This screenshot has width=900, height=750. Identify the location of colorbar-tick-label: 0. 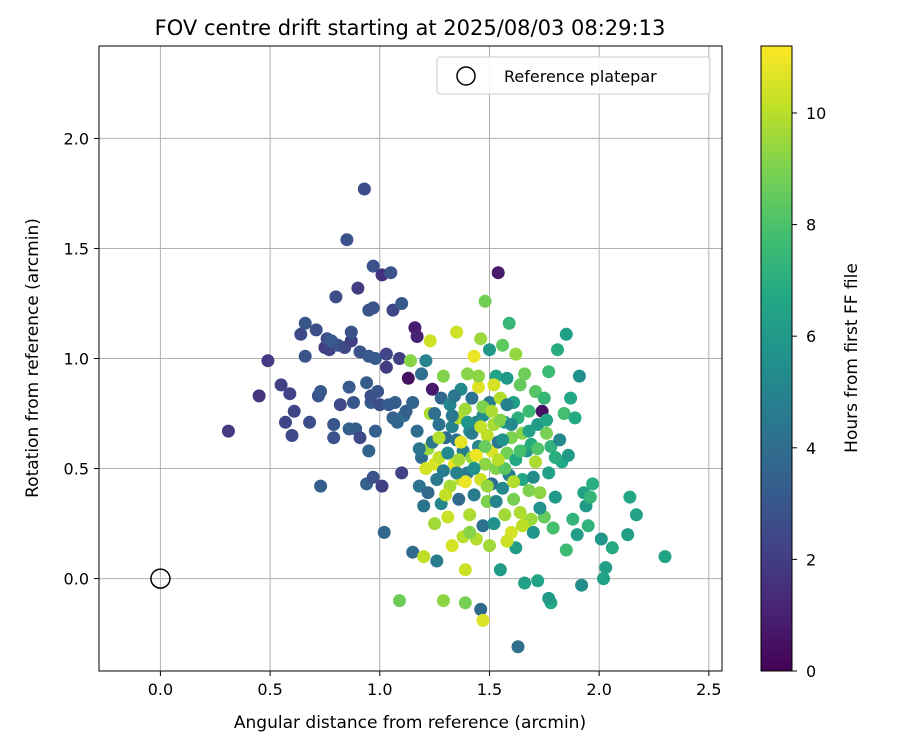
(811, 671).